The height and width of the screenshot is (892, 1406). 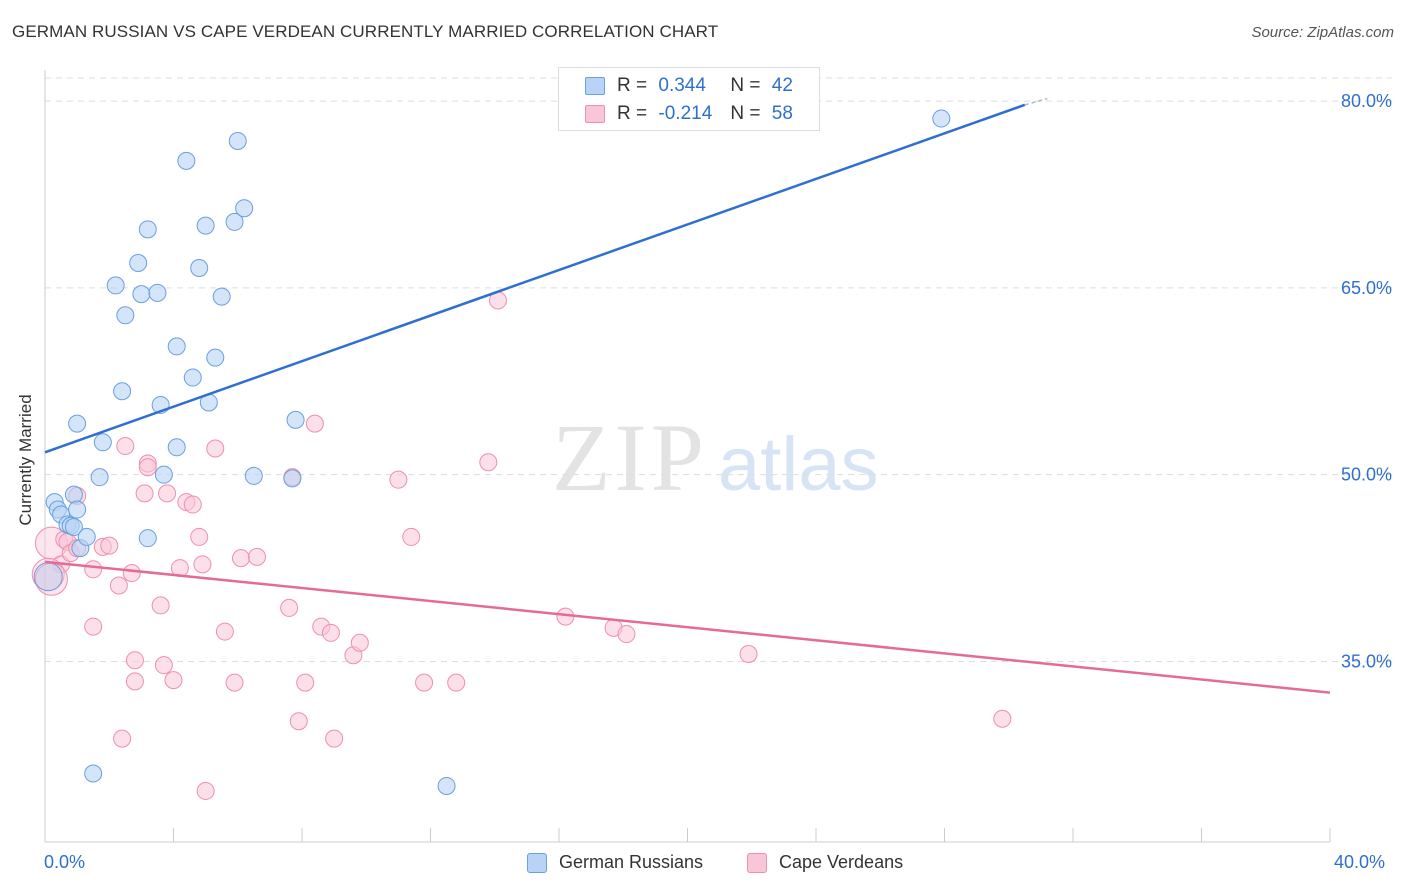 What do you see at coordinates (65, 862) in the screenshot?
I see `x-tick-label-min: 0.0%` at bounding box center [65, 862].